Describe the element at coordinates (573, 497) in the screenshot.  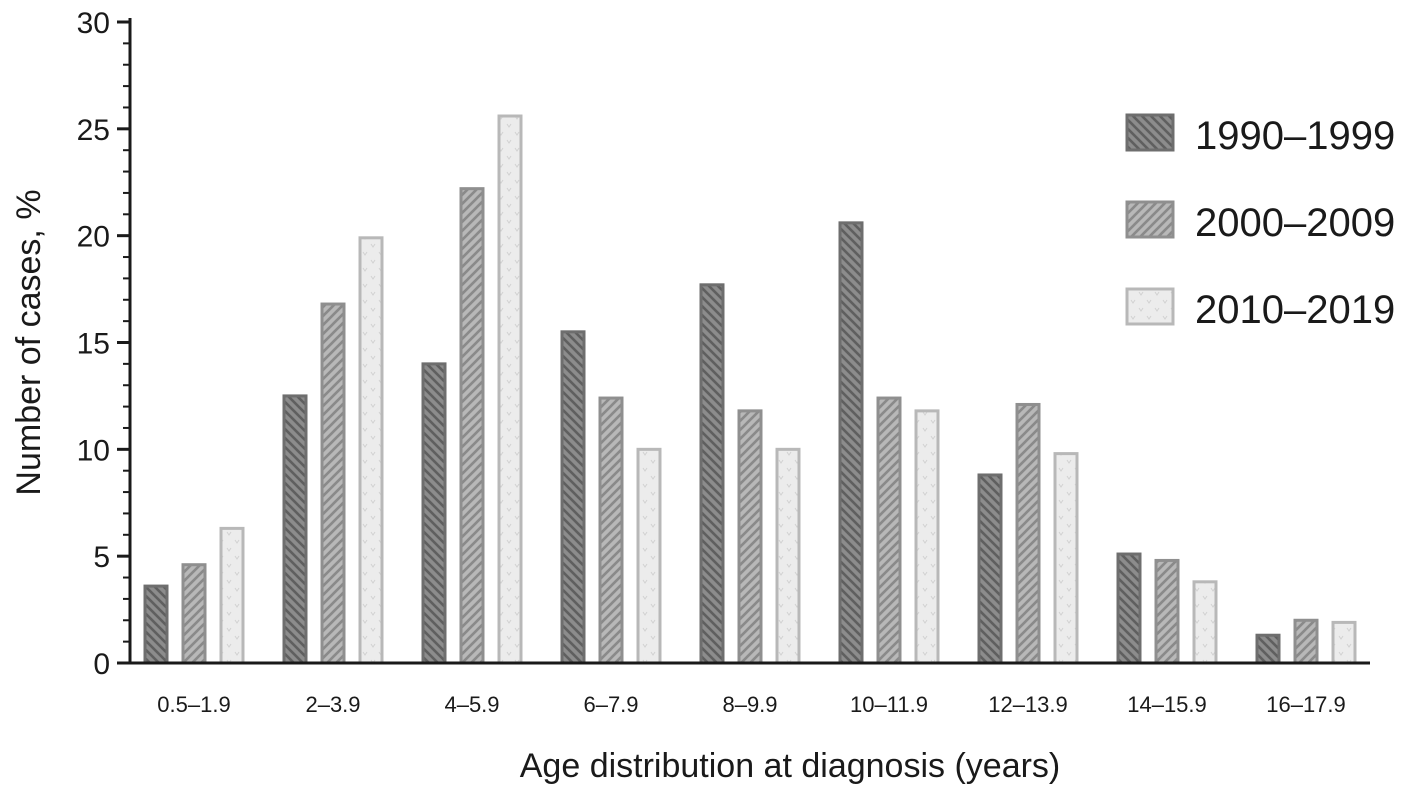
I see `bar-1990–1999-6–7.9` at that location.